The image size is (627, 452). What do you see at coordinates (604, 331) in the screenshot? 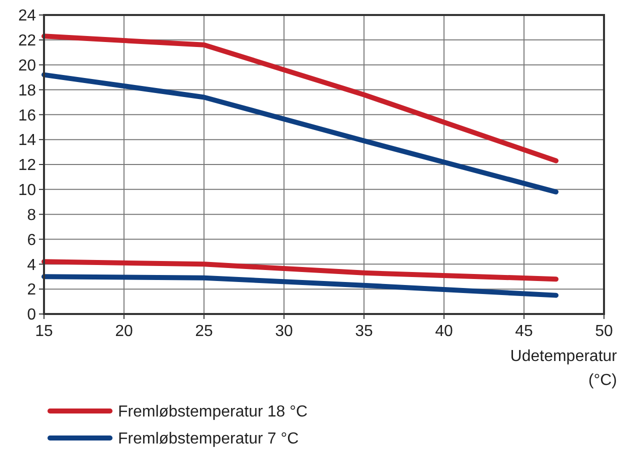
I see `x-tick-label: 50` at bounding box center [604, 331].